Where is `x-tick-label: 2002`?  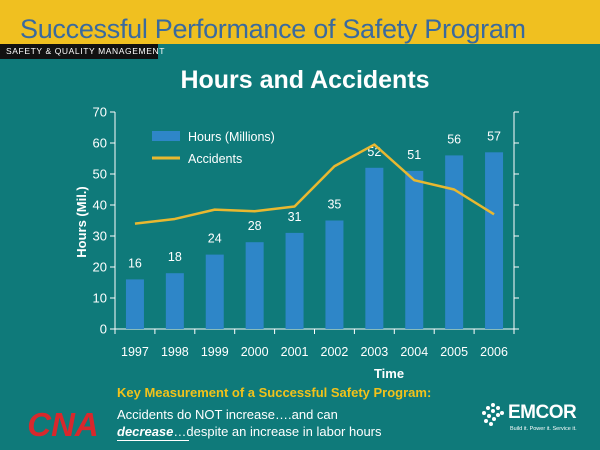 x-tick-label: 2002 is located at coordinates (335, 352).